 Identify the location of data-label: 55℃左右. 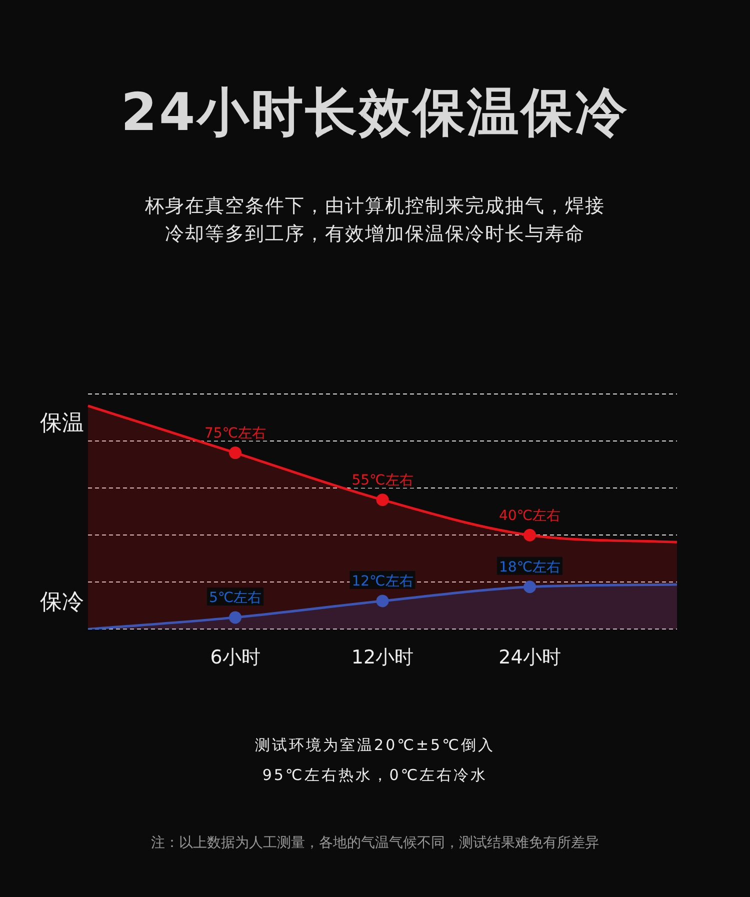
(383, 480).